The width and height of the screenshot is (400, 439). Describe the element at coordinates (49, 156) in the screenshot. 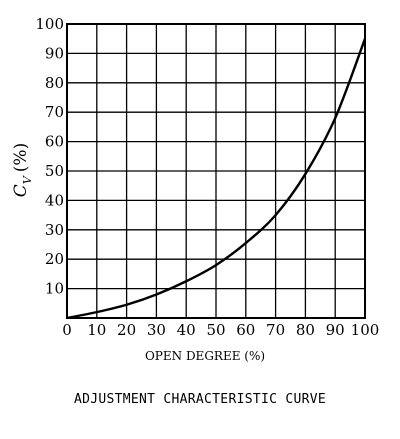

I see `y-tick-labels: 10 20 30 40 50 60 70 80 90 100` at that location.